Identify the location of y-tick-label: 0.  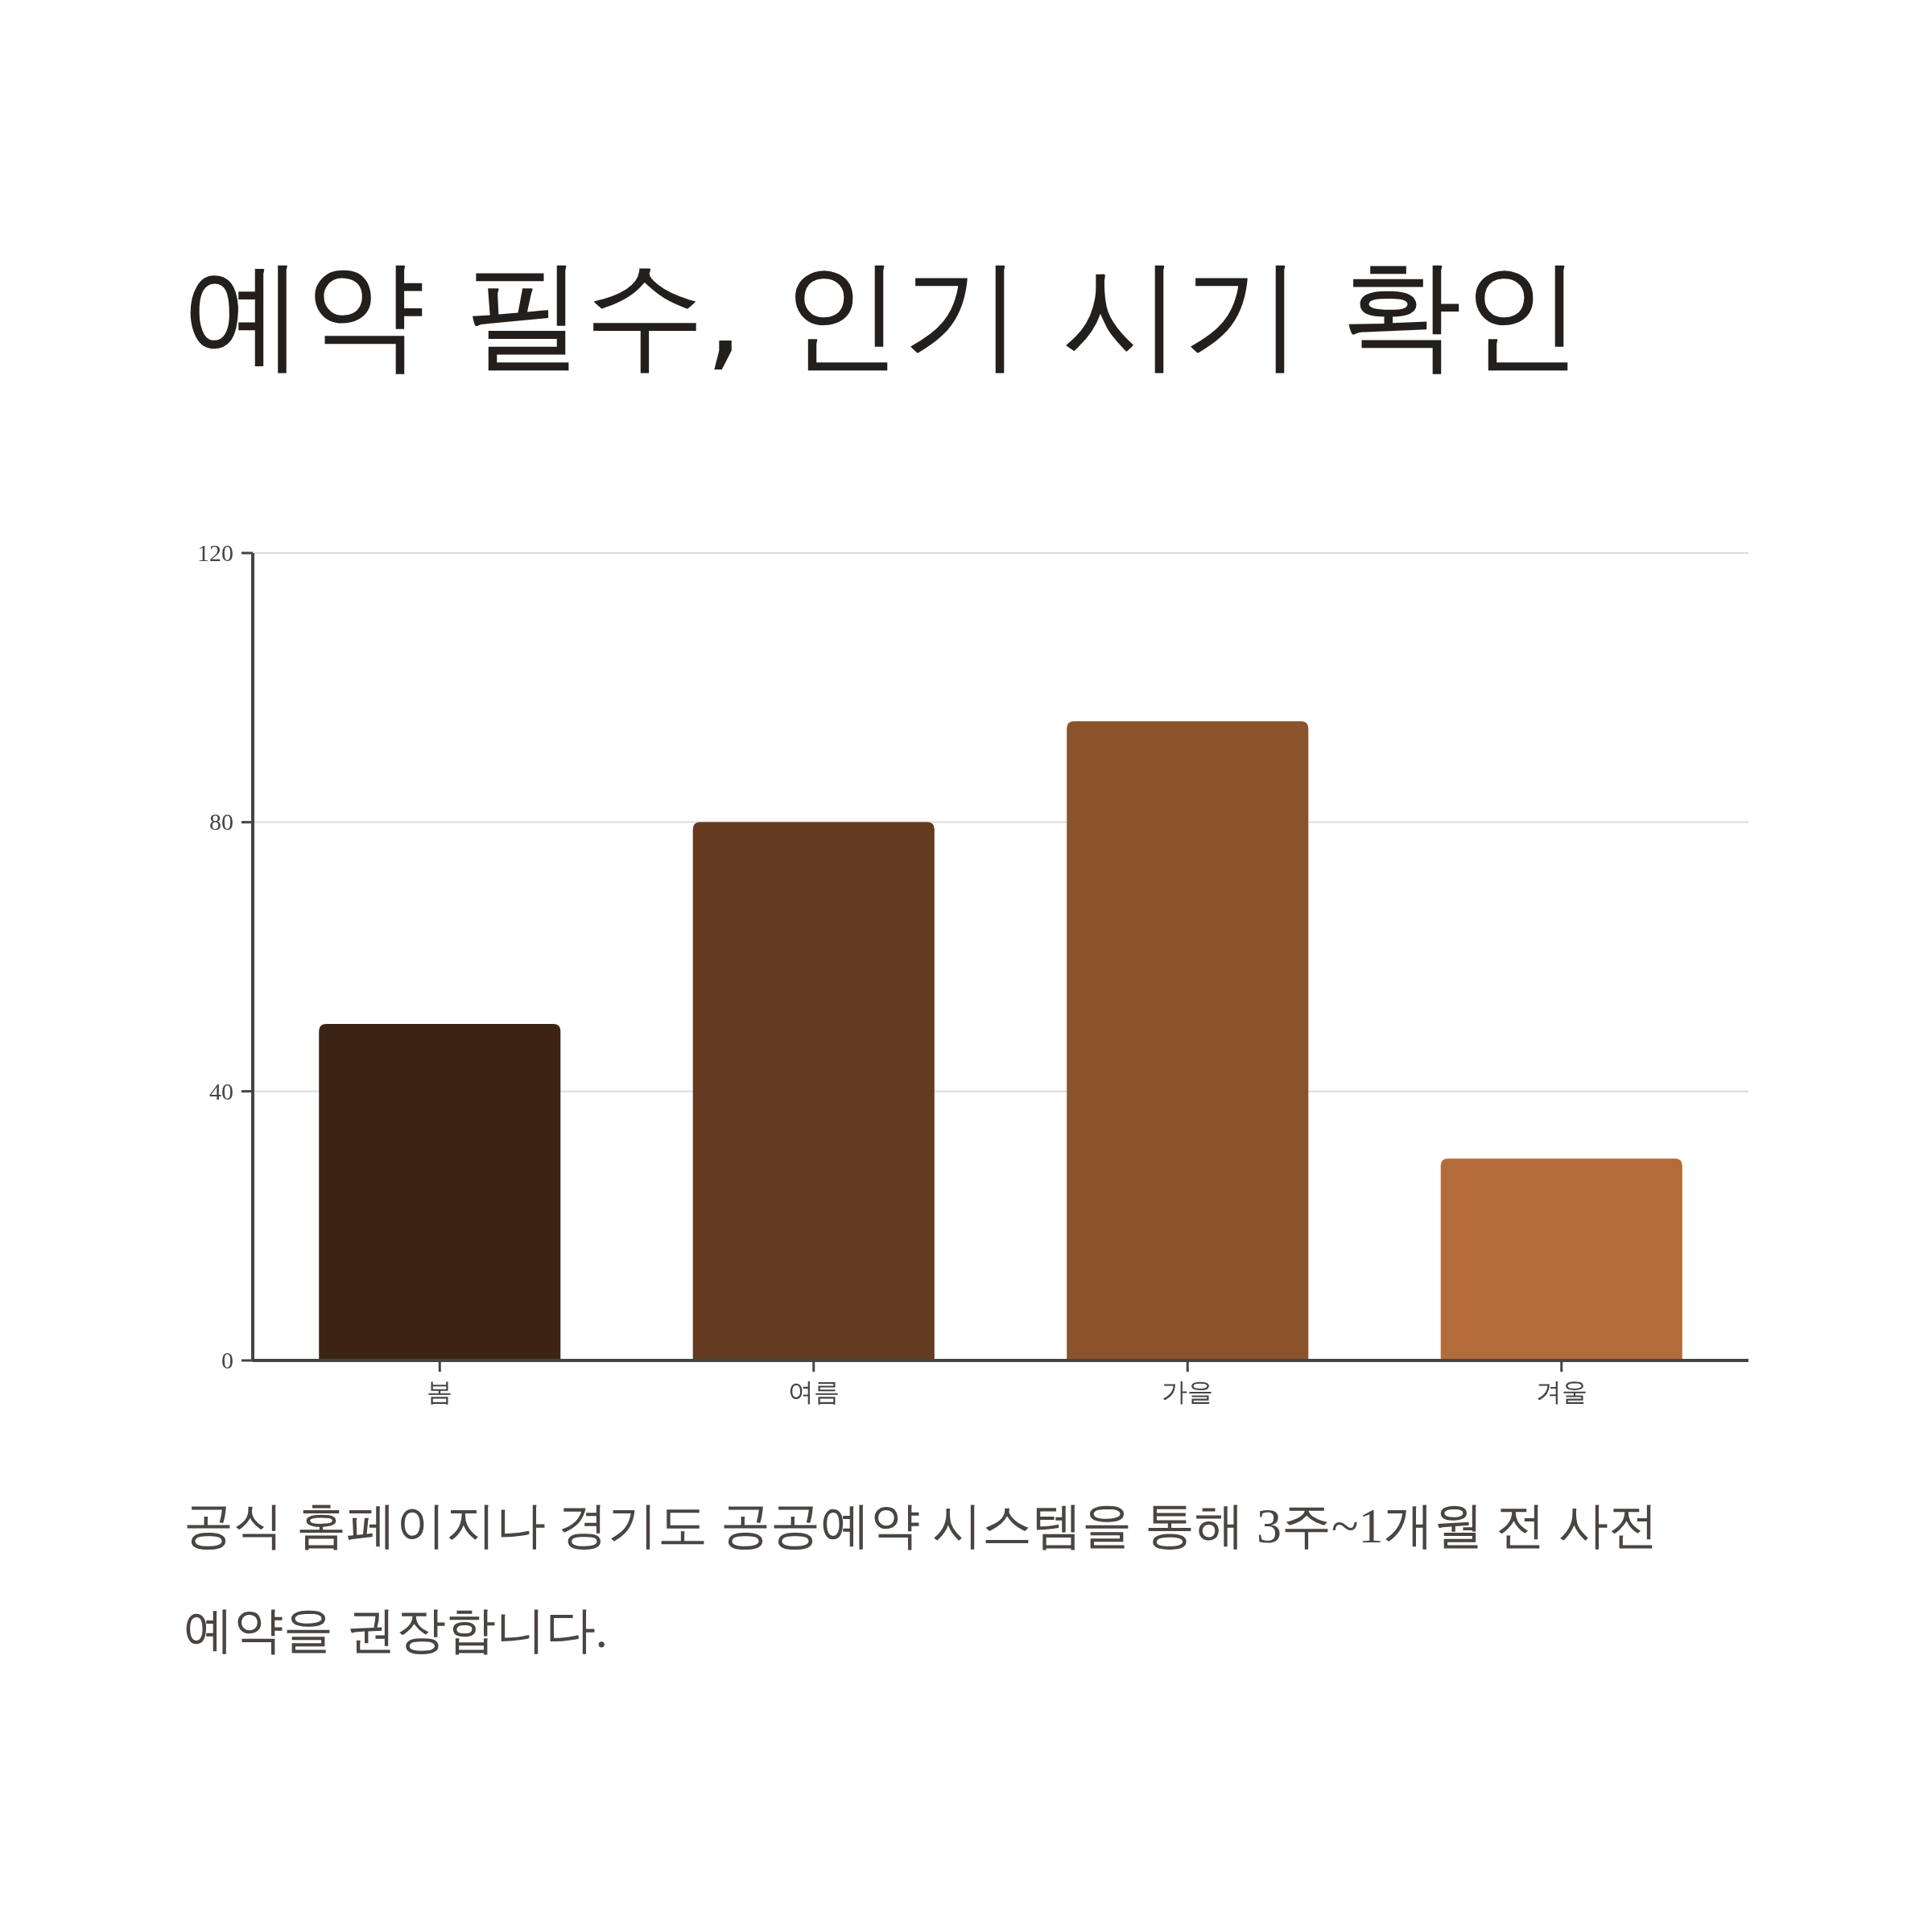
(227, 1360).